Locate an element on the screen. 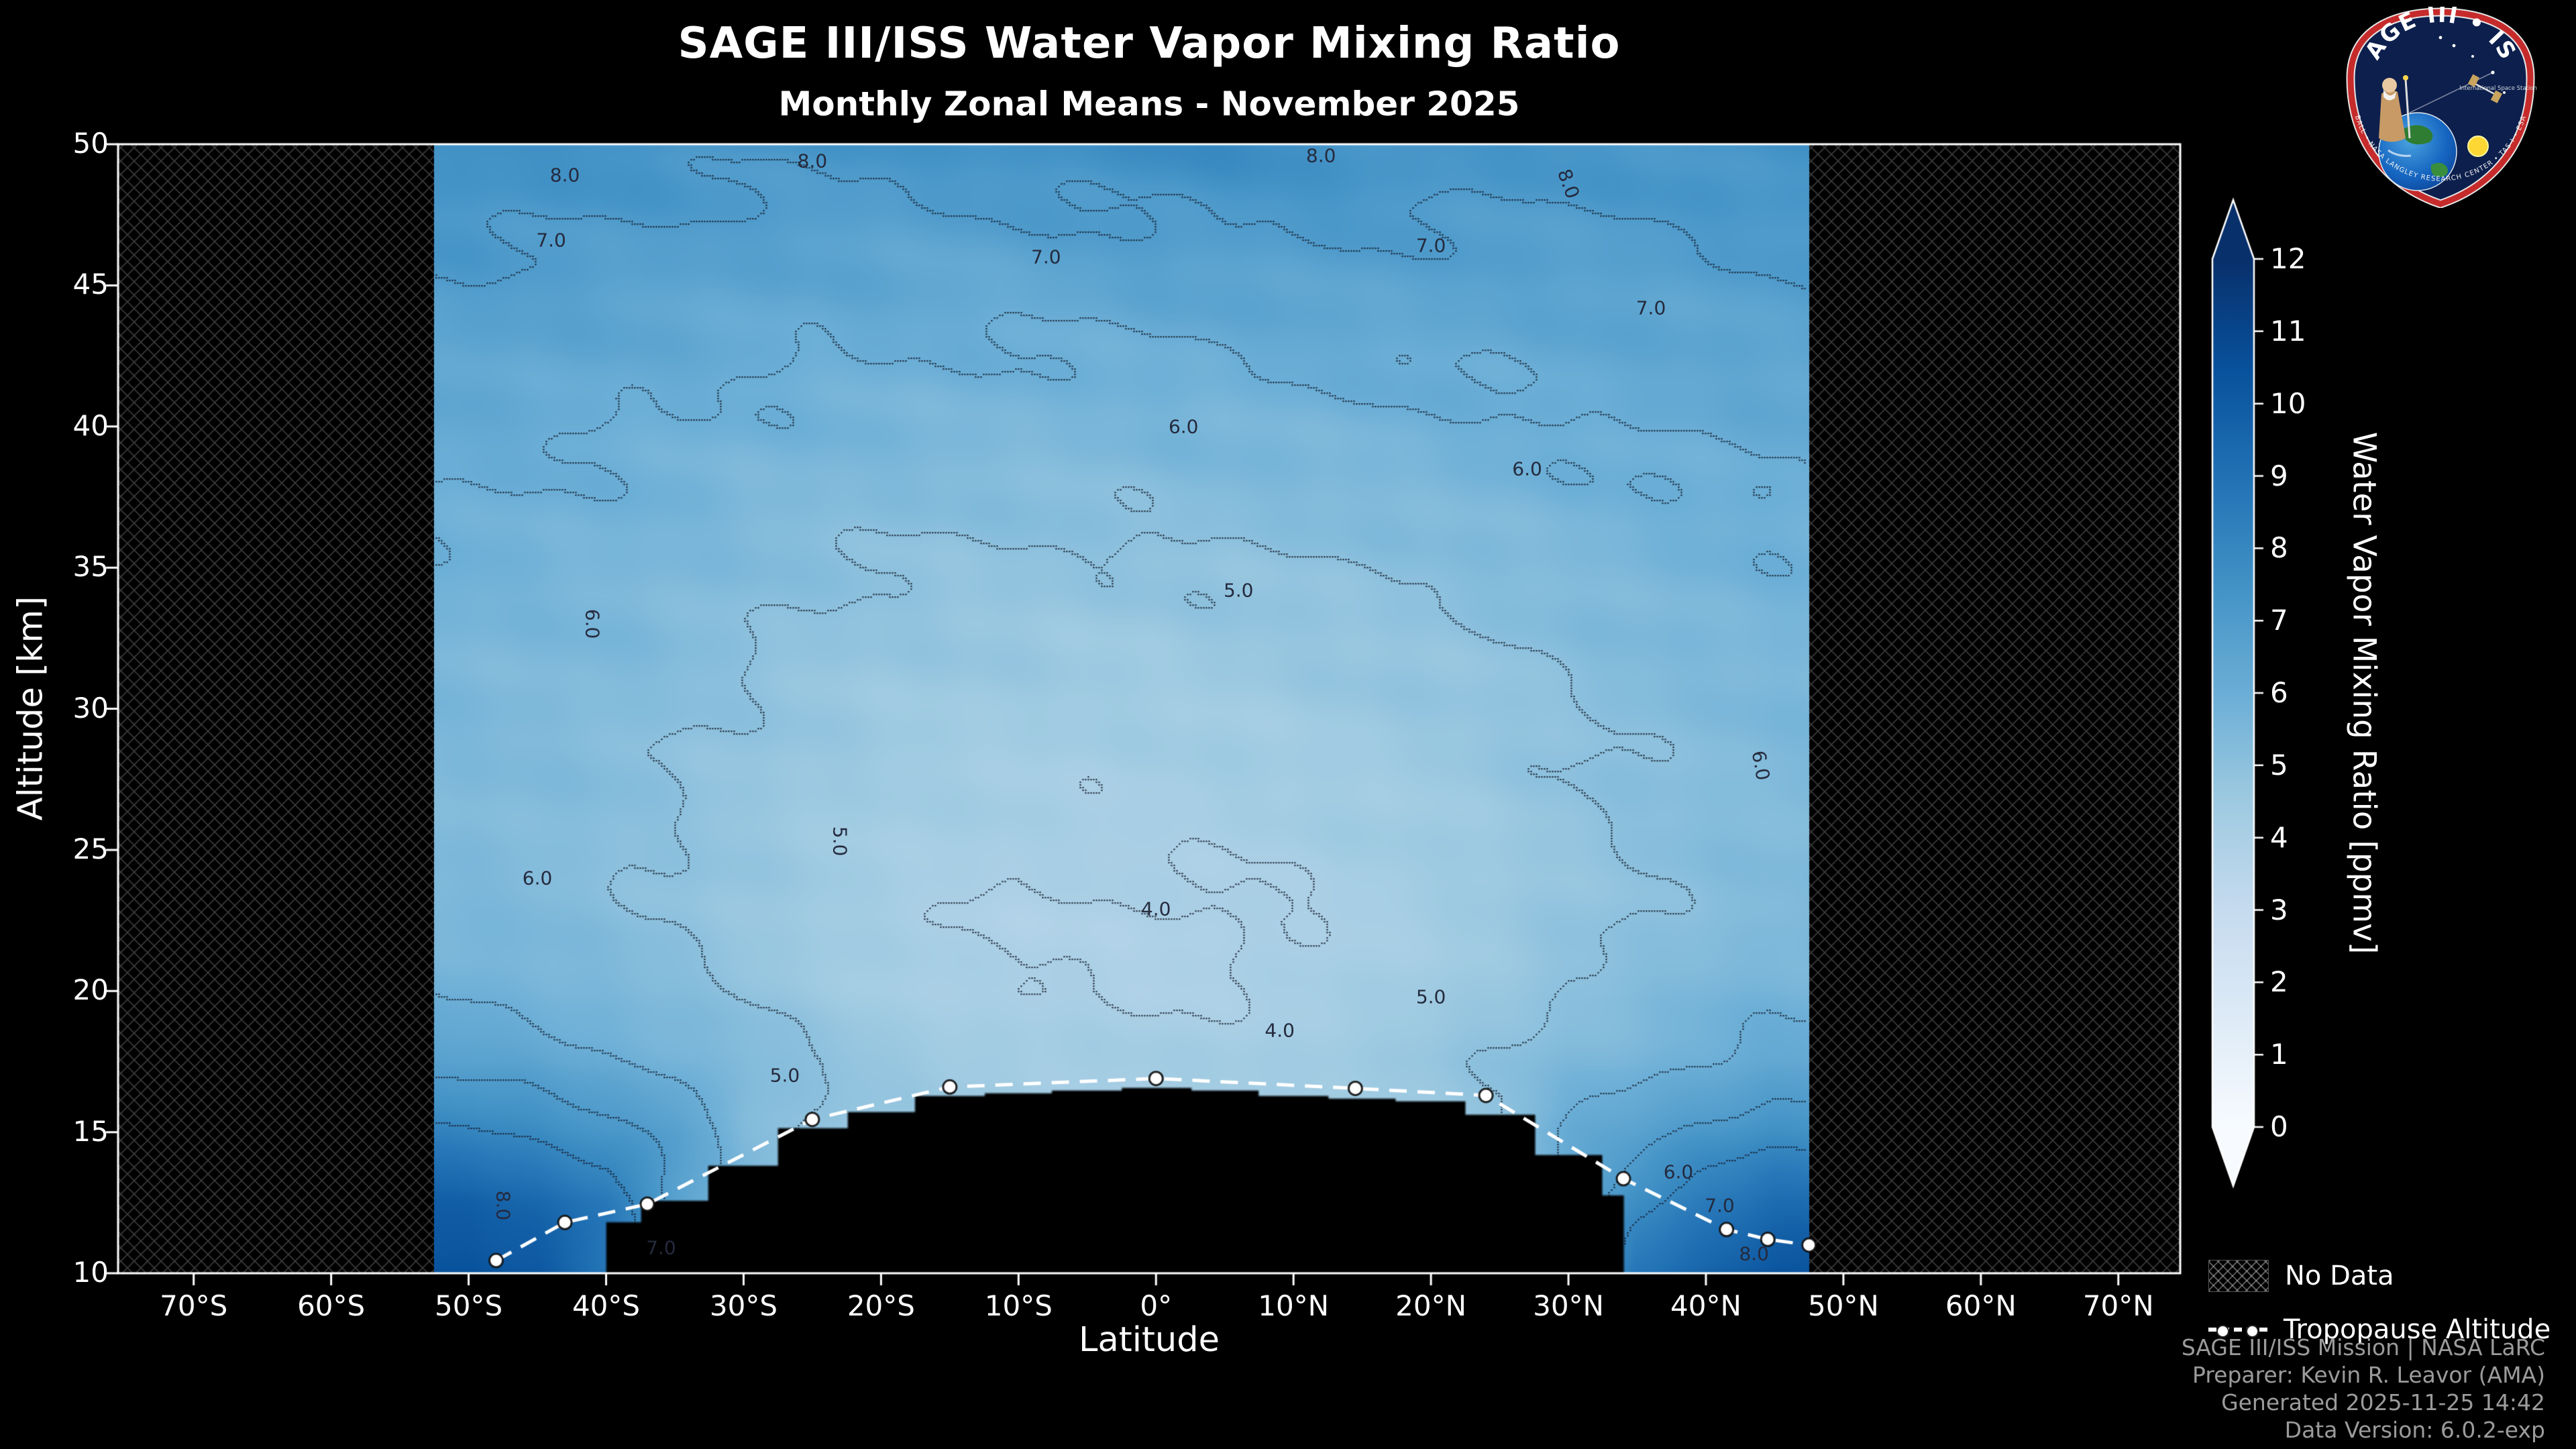  occultation-beam is located at coordinates (2451, 92).